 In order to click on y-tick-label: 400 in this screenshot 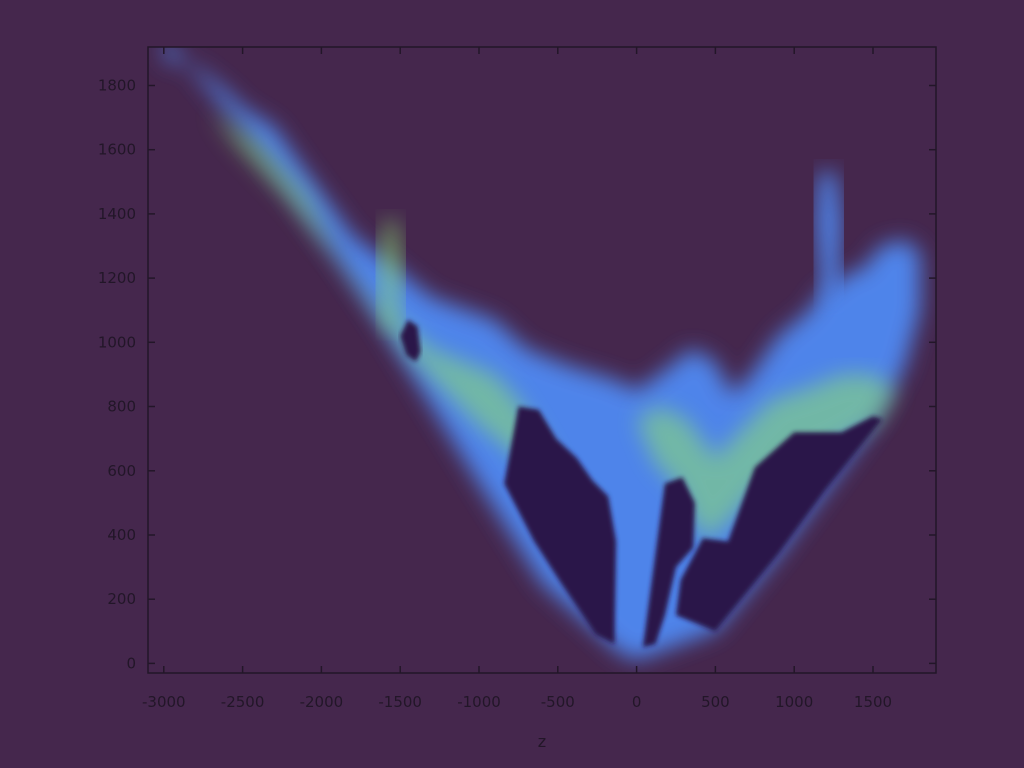, I will do `click(121, 535)`.